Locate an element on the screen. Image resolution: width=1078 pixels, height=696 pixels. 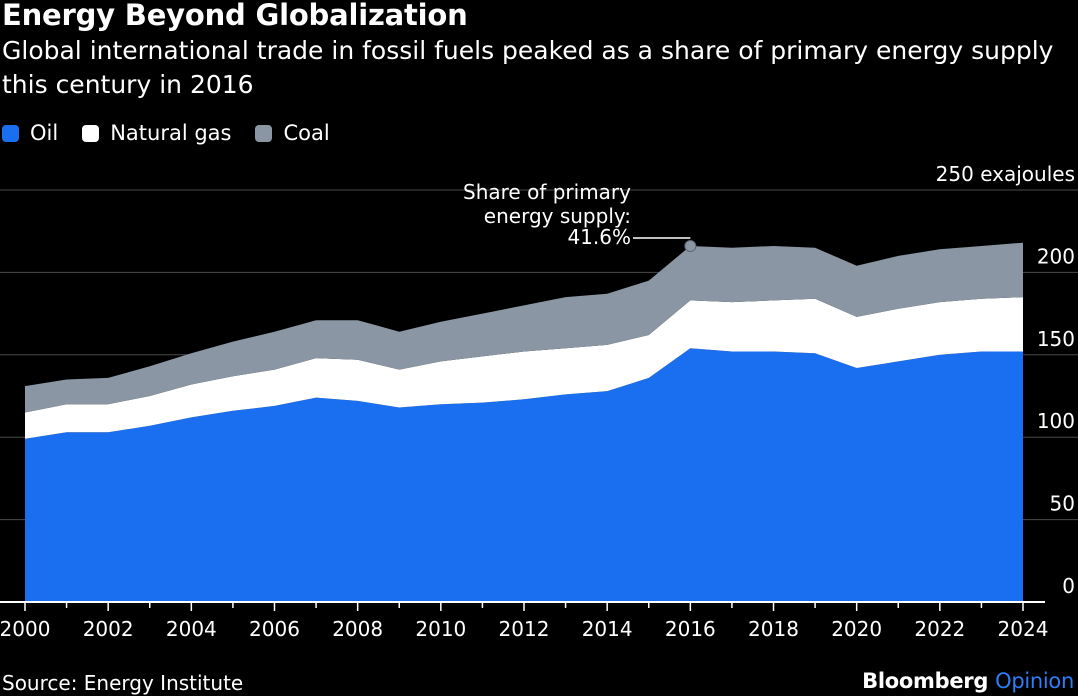
y-tick-label: 0 is located at coordinates (1068, 586).